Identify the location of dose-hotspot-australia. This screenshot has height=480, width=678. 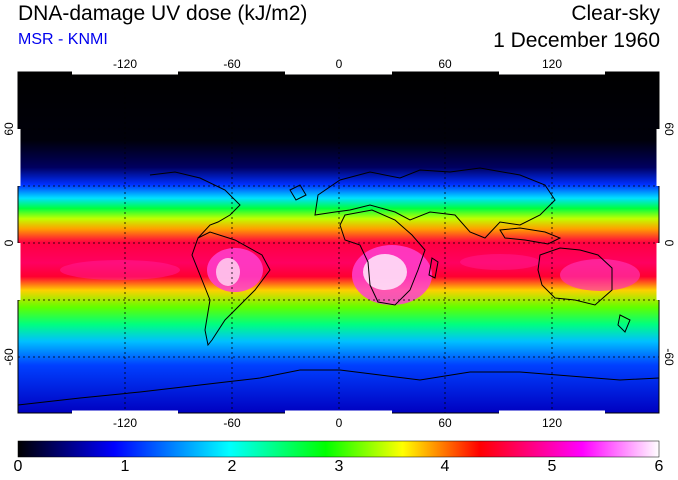
(600, 275).